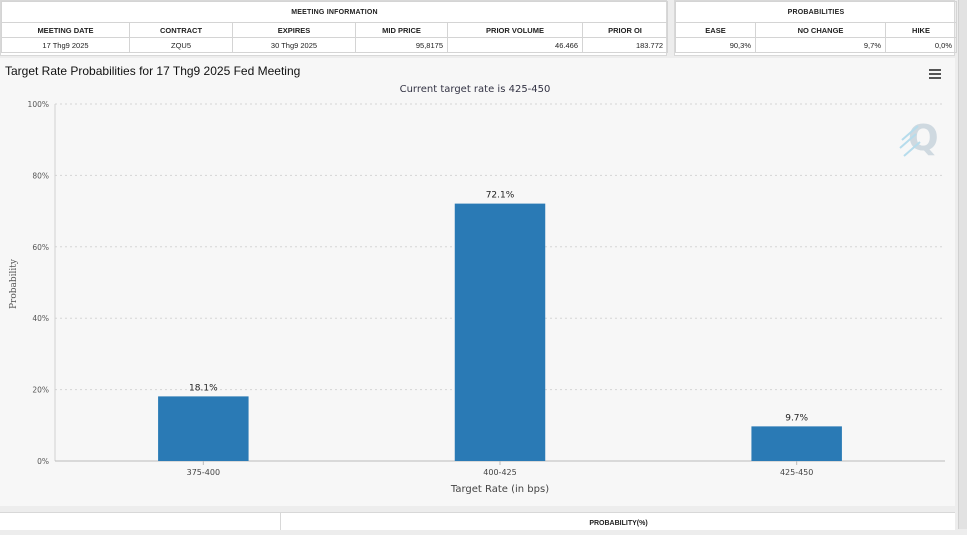 The width and height of the screenshot is (967, 535). Describe the element at coordinates (14, 283) in the screenshot. I see `y-axis-label: Probability` at that location.